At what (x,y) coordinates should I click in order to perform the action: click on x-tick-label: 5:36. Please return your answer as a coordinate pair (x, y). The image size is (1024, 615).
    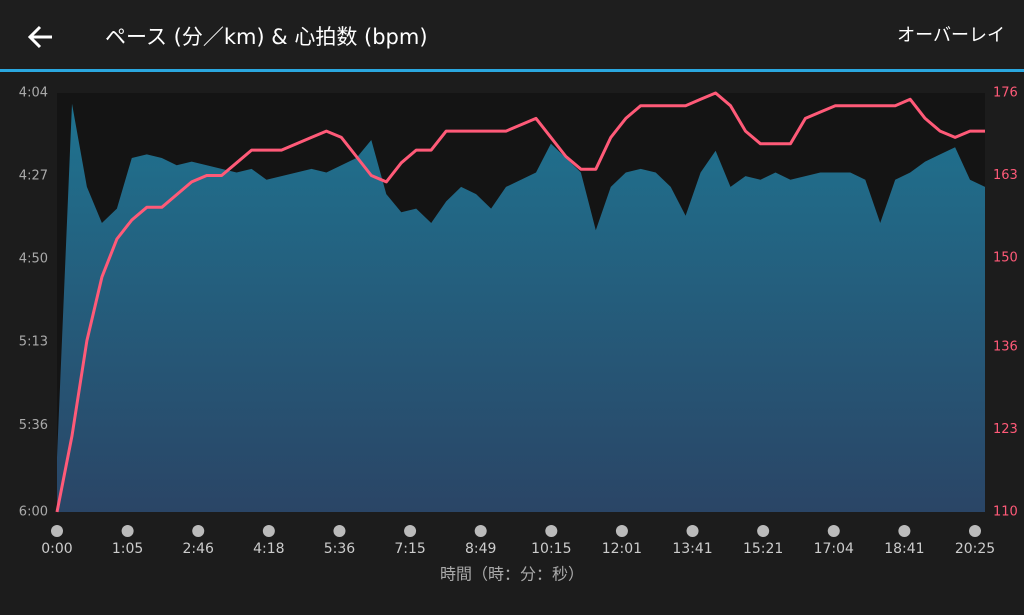
    Looking at the image, I should click on (340, 549).